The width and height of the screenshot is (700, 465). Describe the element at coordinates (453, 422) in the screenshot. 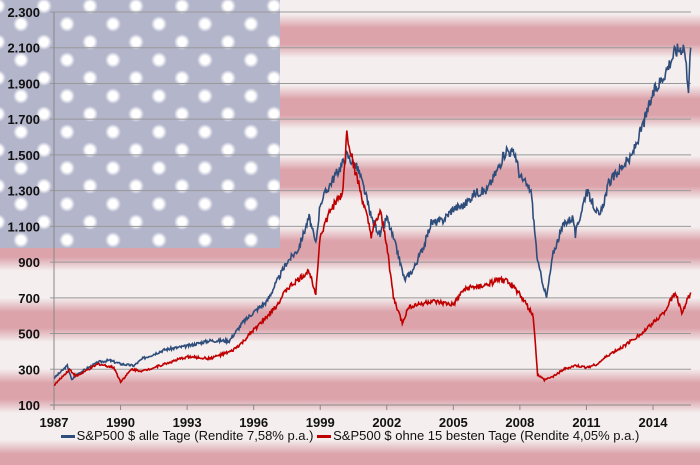

I see `x-tick-label: 2005` at that location.